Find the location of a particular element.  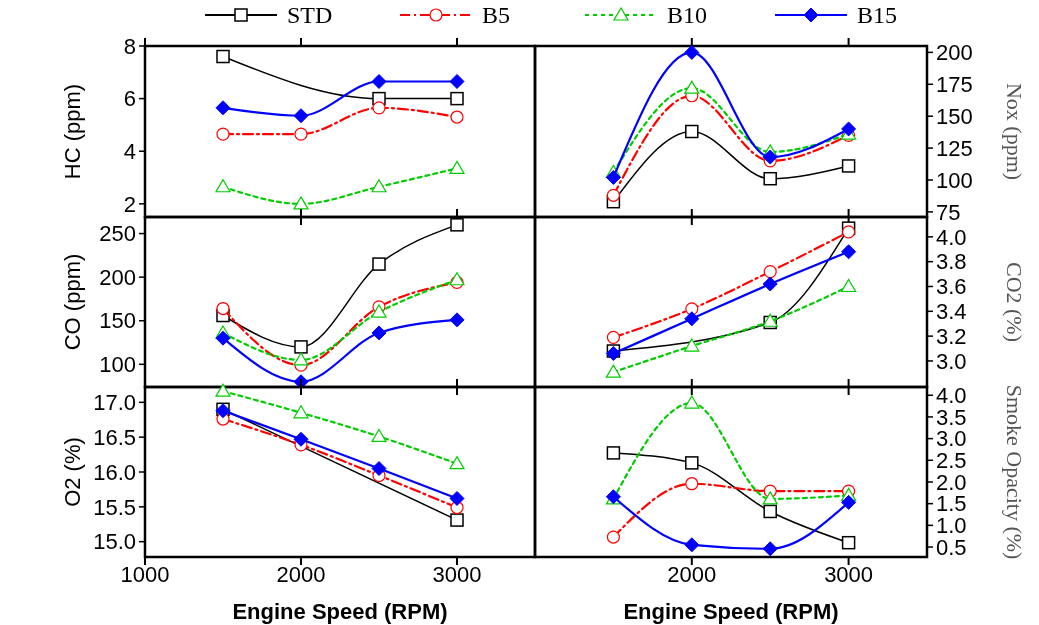

legend-label: B10 is located at coordinates (687, 15).